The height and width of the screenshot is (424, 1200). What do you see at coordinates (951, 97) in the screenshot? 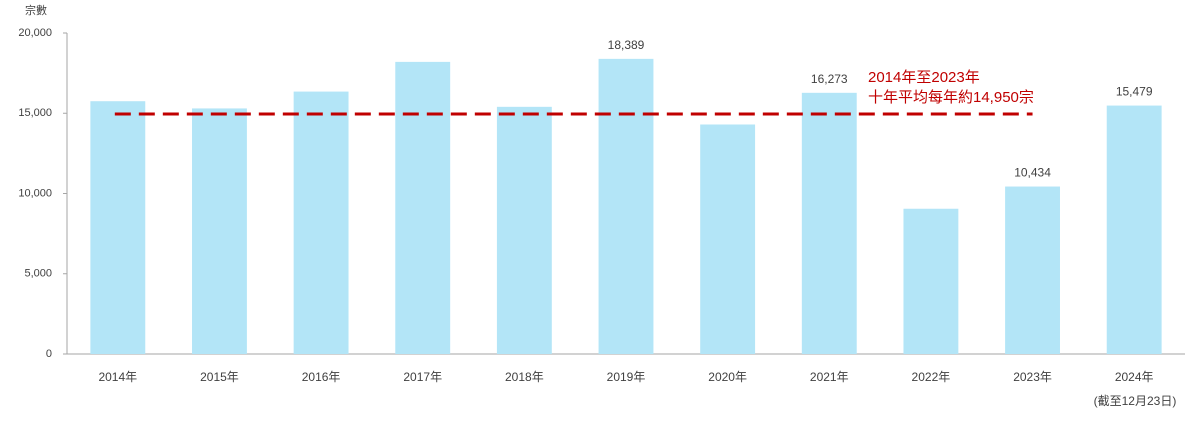
I see `average-annotation: 十年平均每年約14,950宗` at bounding box center [951, 97].